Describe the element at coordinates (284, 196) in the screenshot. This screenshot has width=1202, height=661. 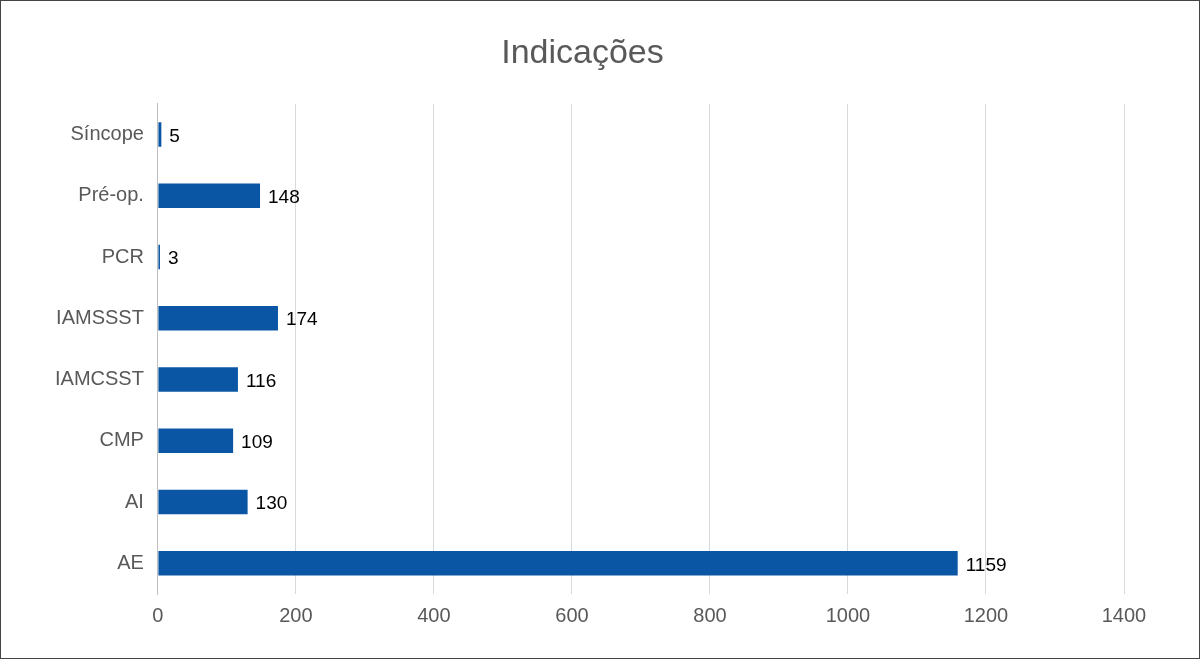
I see `data-label: 148` at that location.